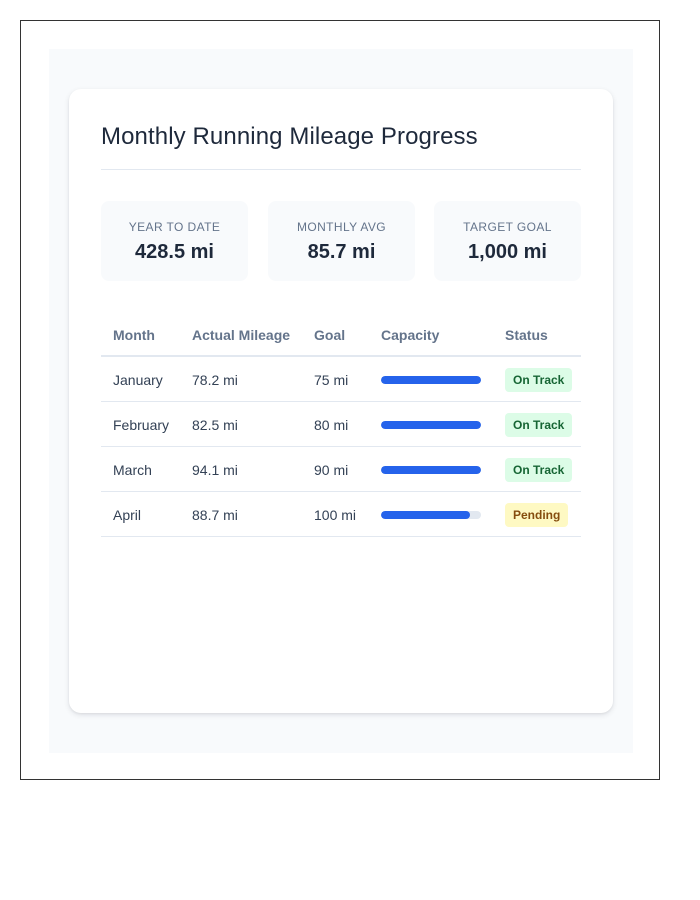  I want to click on stat-monthly-avg: MONTHLY AVG 85.7 mi, so click(341, 241).